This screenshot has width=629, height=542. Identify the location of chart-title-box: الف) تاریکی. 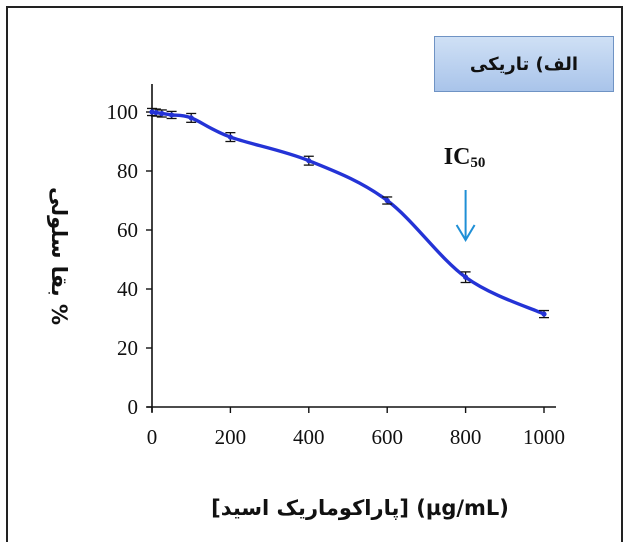
(524, 64).